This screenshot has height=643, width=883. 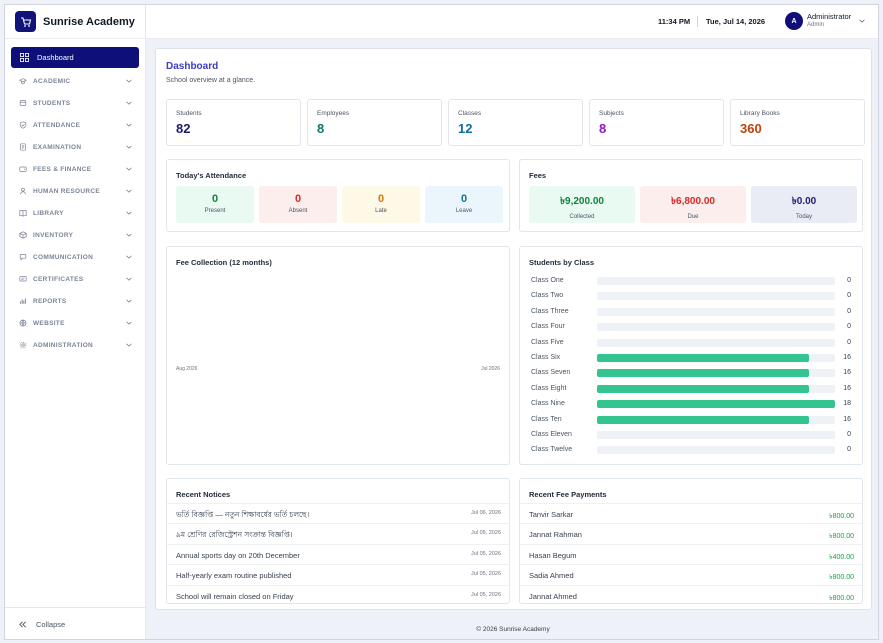 What do you see at coordinates (656, 122) in the screenshot?
I see `stat-card-subjects: Subjects 8` at bounding box center [656, 122].